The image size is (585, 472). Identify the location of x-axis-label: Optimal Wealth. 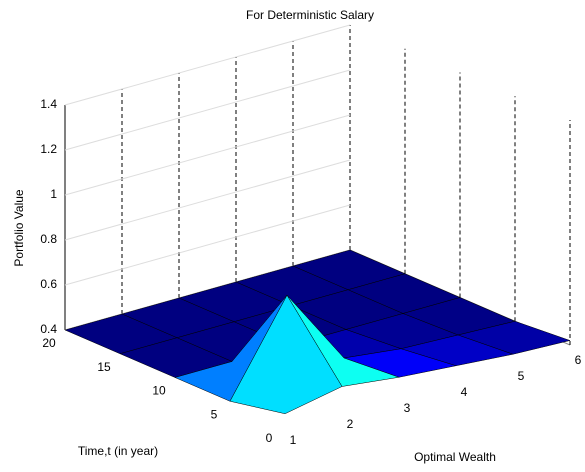
(455, 457).